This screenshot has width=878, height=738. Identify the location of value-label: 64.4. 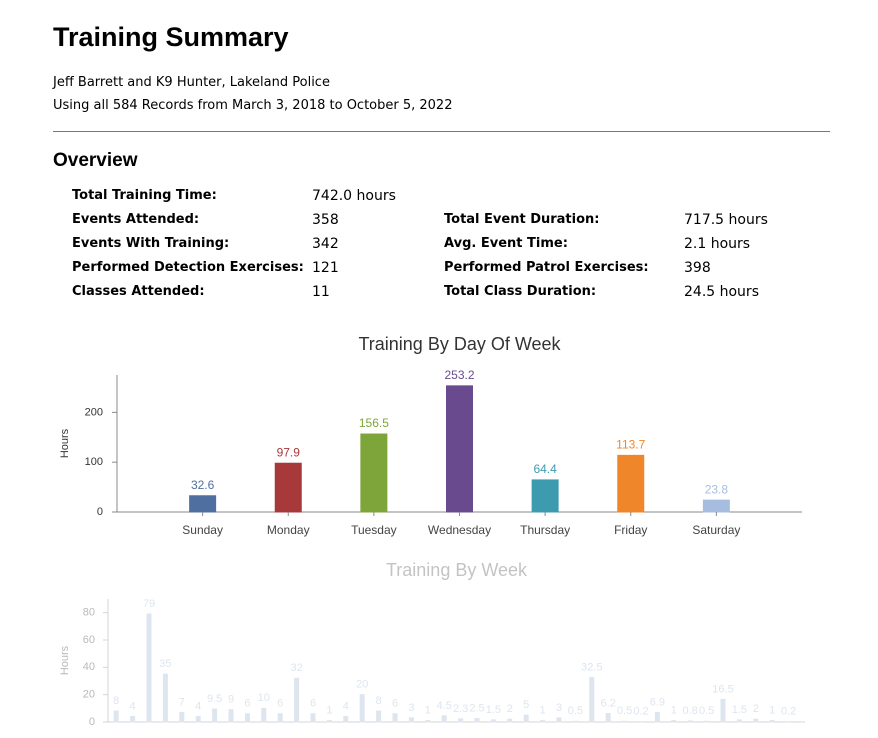
(545, 469).